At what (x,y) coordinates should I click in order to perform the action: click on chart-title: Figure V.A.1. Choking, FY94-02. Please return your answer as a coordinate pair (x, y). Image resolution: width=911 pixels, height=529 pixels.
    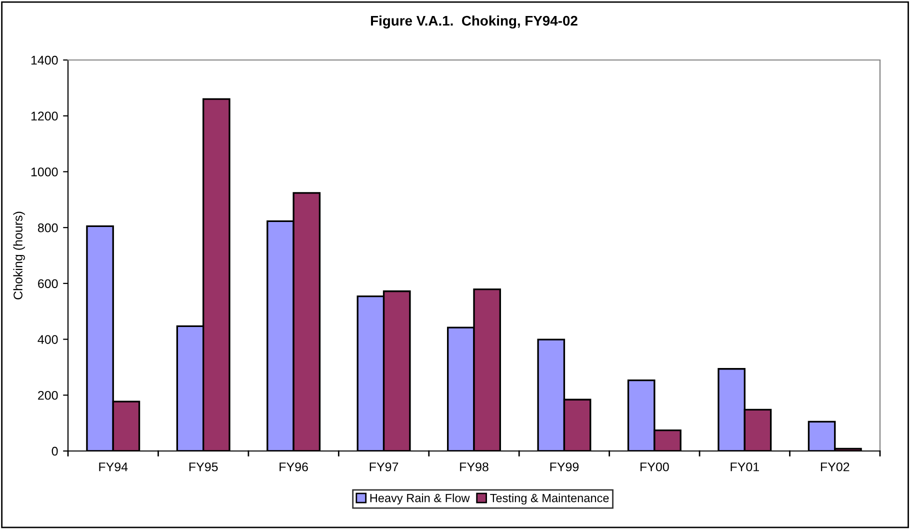
    Looking at the image, I should click on (474, 22).